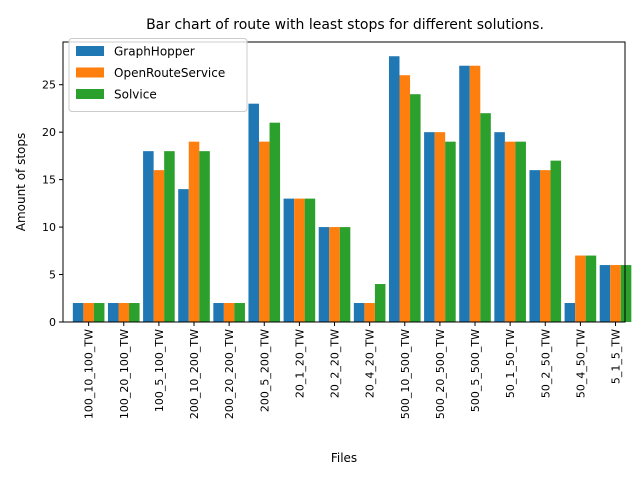  Describe the element at coordinates (345, 274) in the screenshot. I see `bar-solvice-20_2_20_TW` at that location.